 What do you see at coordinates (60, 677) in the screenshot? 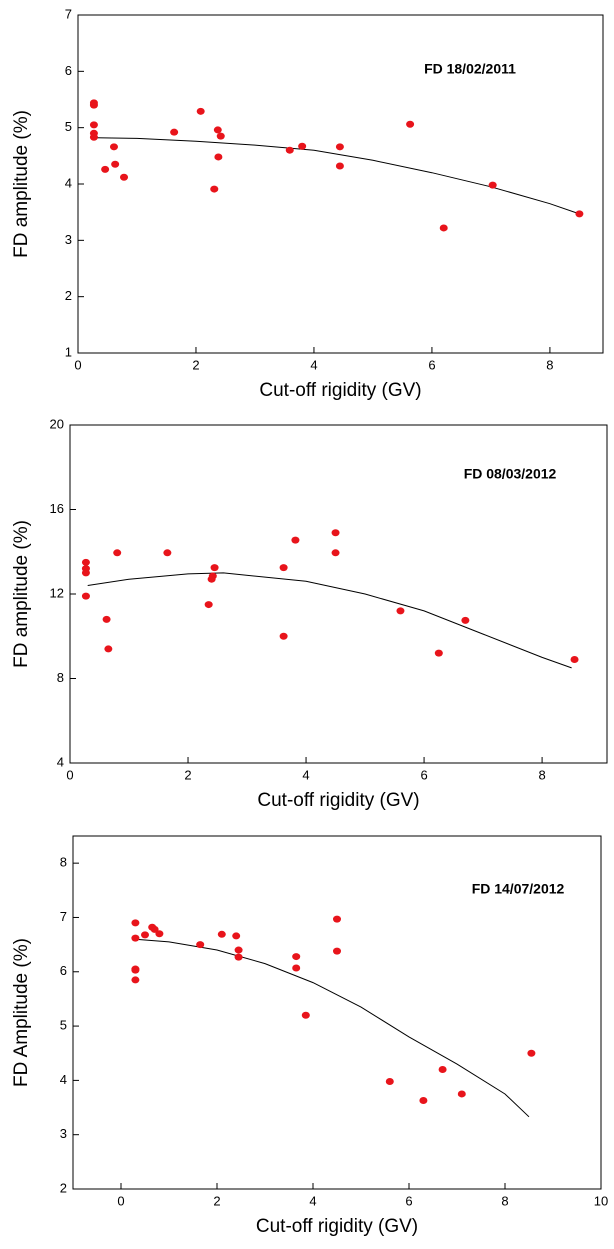
I see `y-tick-label: 8` at bounding box center [60, 677].